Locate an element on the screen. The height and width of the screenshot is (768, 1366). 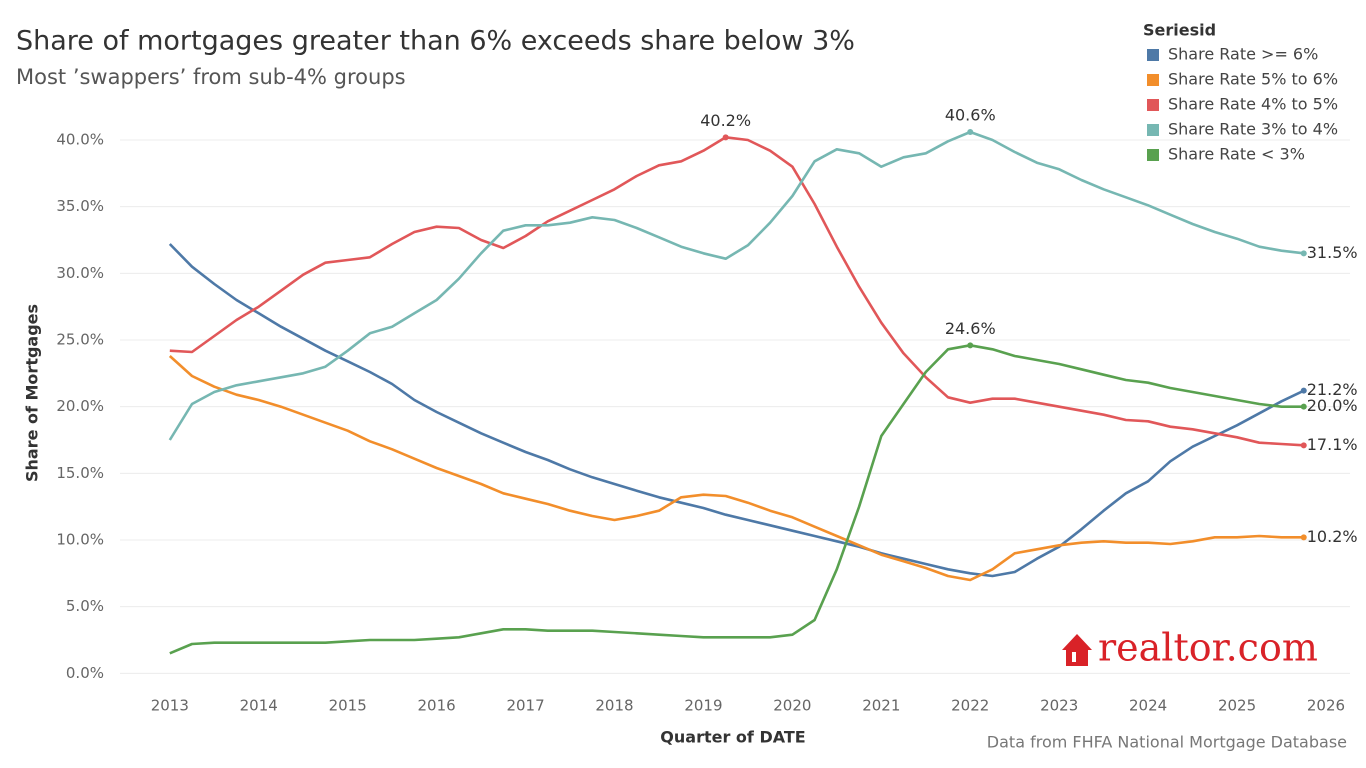
legend-label: Share Rate 4% to 5% is located at coordinates (1253, 104).